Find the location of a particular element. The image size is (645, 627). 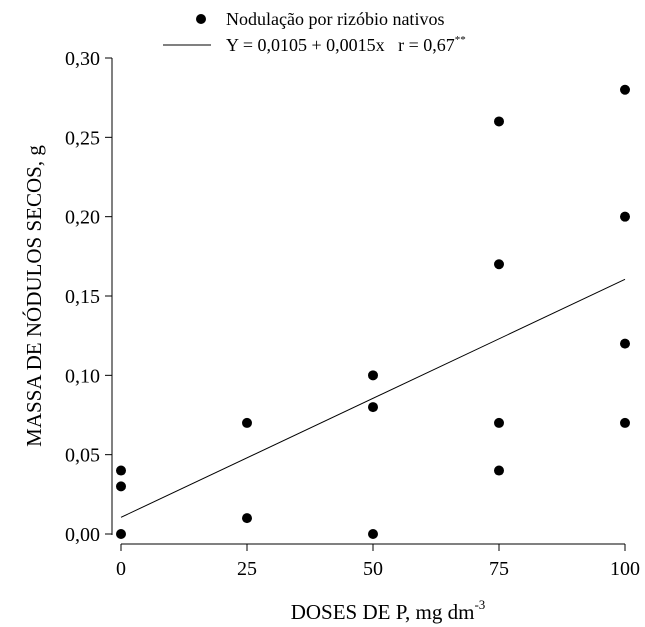

x-axis-ticks: 0 25 50 75 100 is located at coordinates (378, 562).